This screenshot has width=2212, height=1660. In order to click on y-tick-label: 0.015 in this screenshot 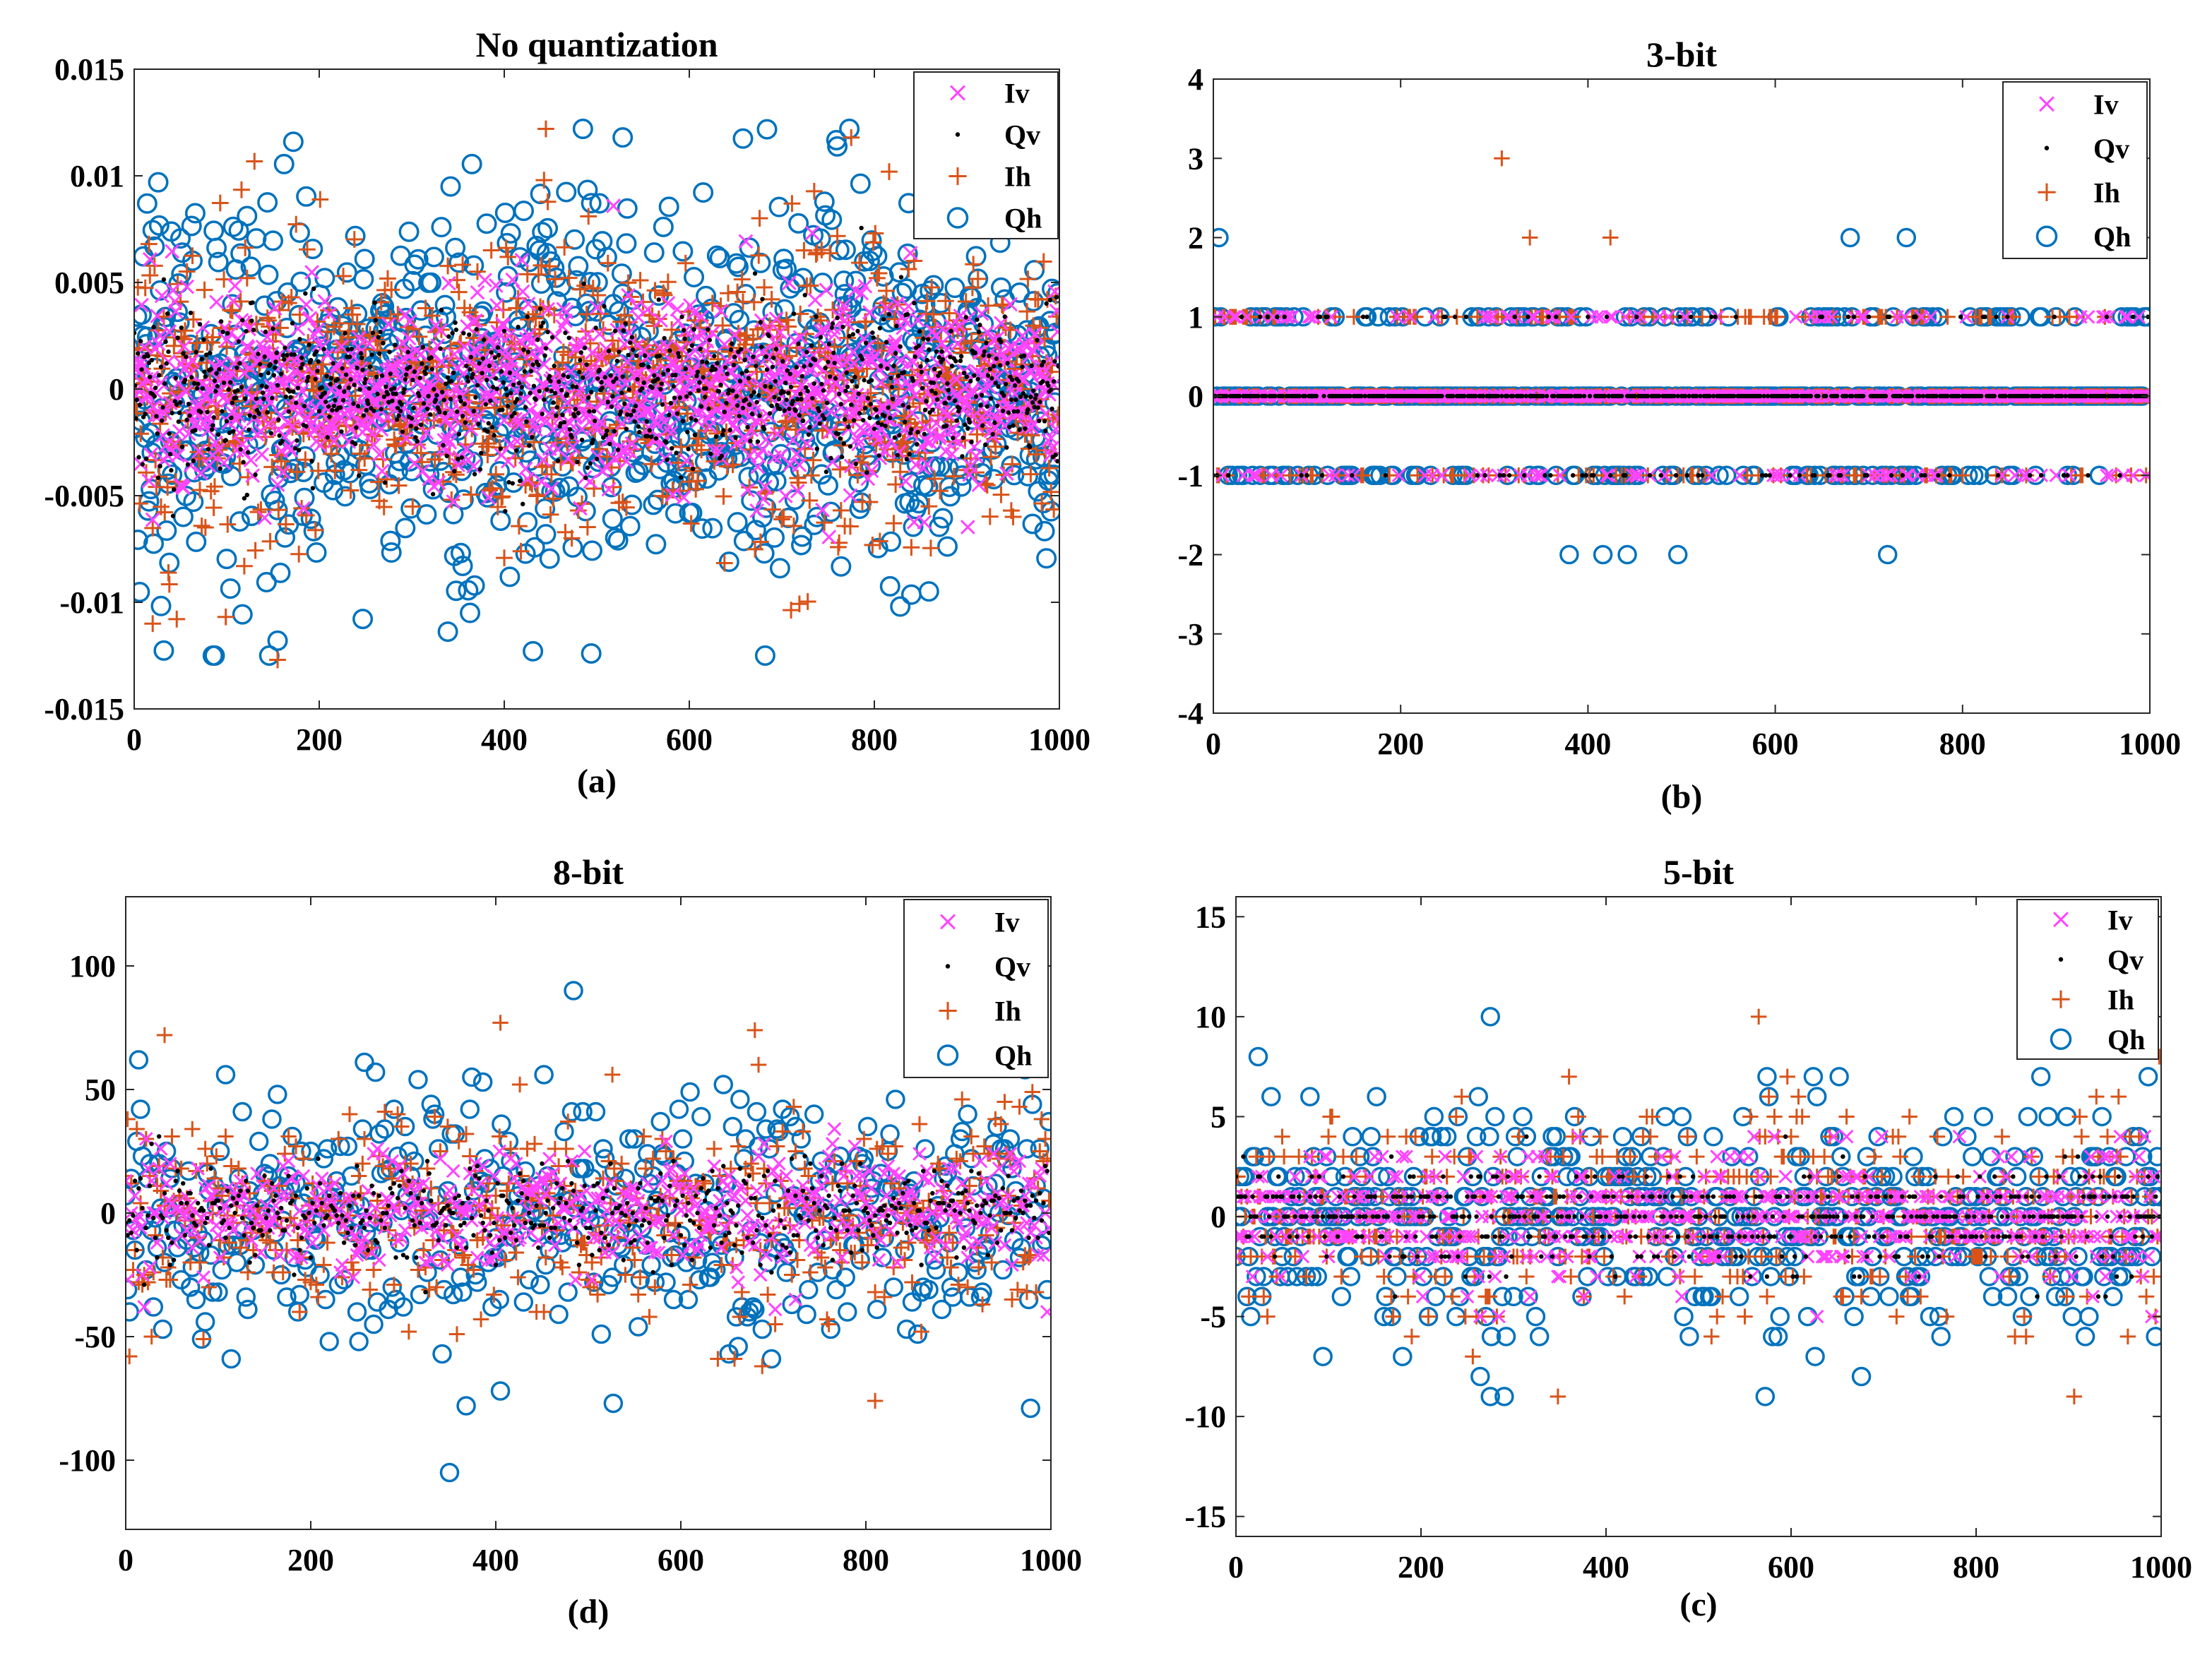, I will do `click(89, 69)`.